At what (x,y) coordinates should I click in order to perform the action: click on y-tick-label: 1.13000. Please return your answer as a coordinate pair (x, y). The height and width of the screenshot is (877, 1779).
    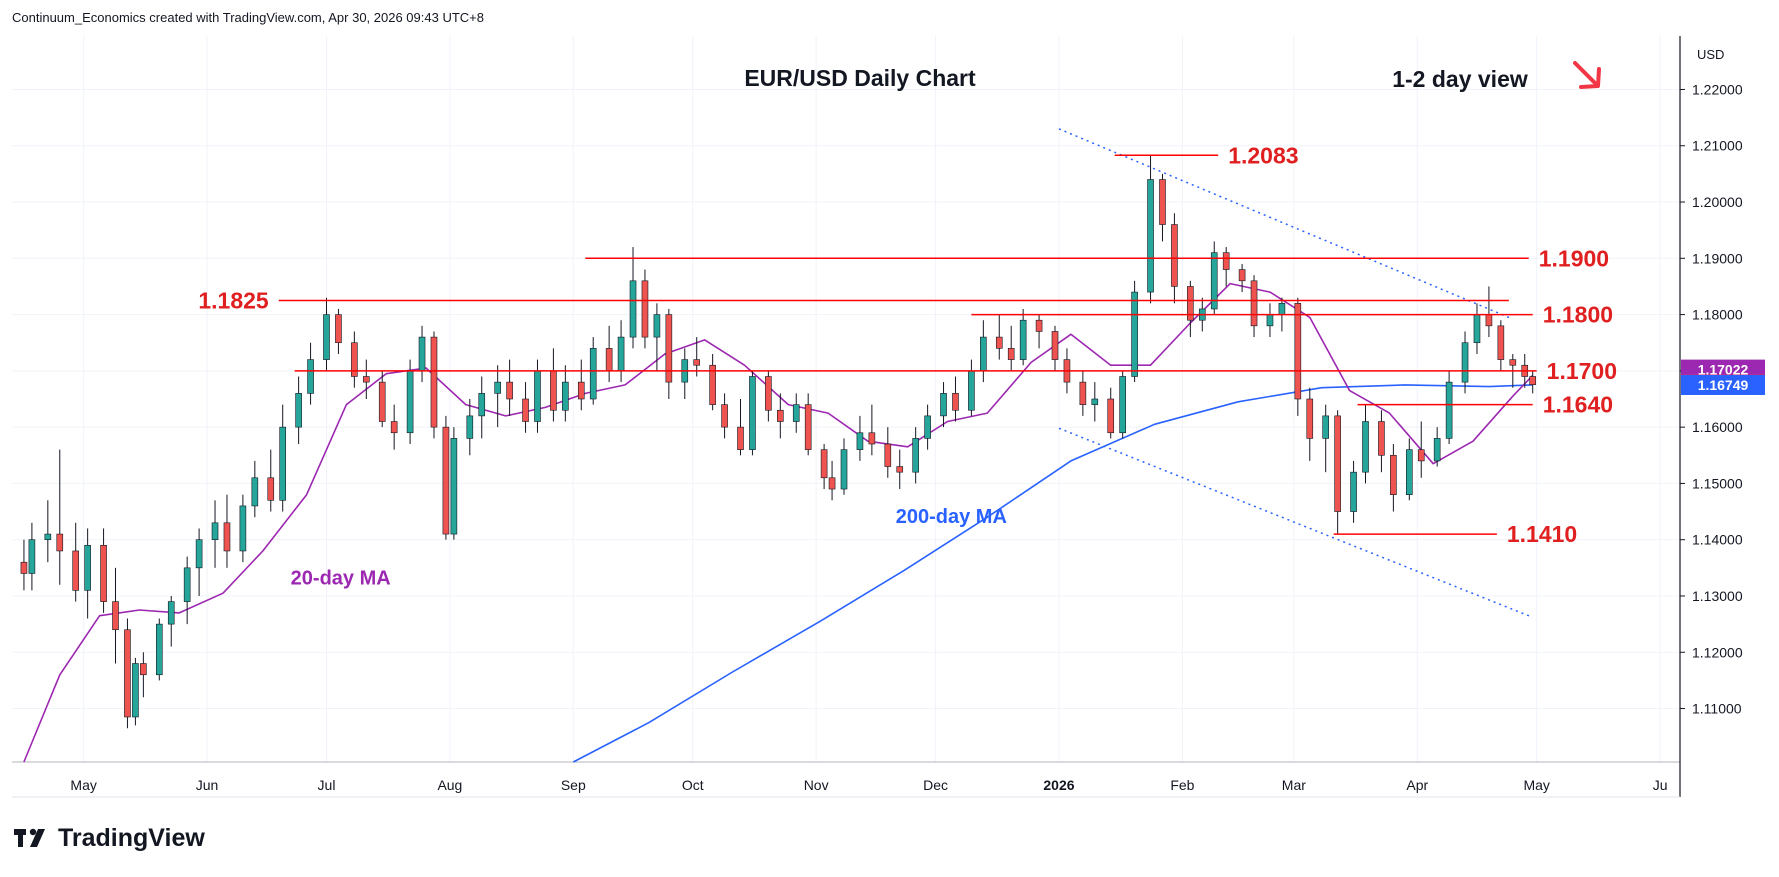
    Looking at the image, I should click on (1717, 596).